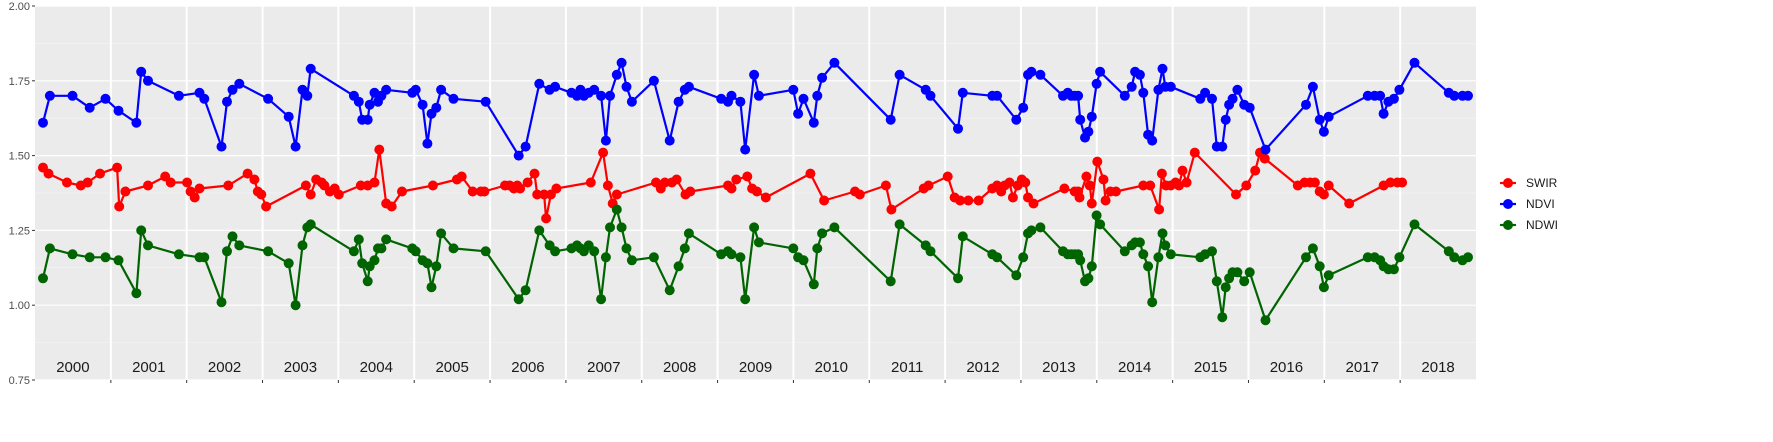  Describe the element at coordinates (19, 306) in the screenshot. I see `y-tick-label: 1.00` at that location.